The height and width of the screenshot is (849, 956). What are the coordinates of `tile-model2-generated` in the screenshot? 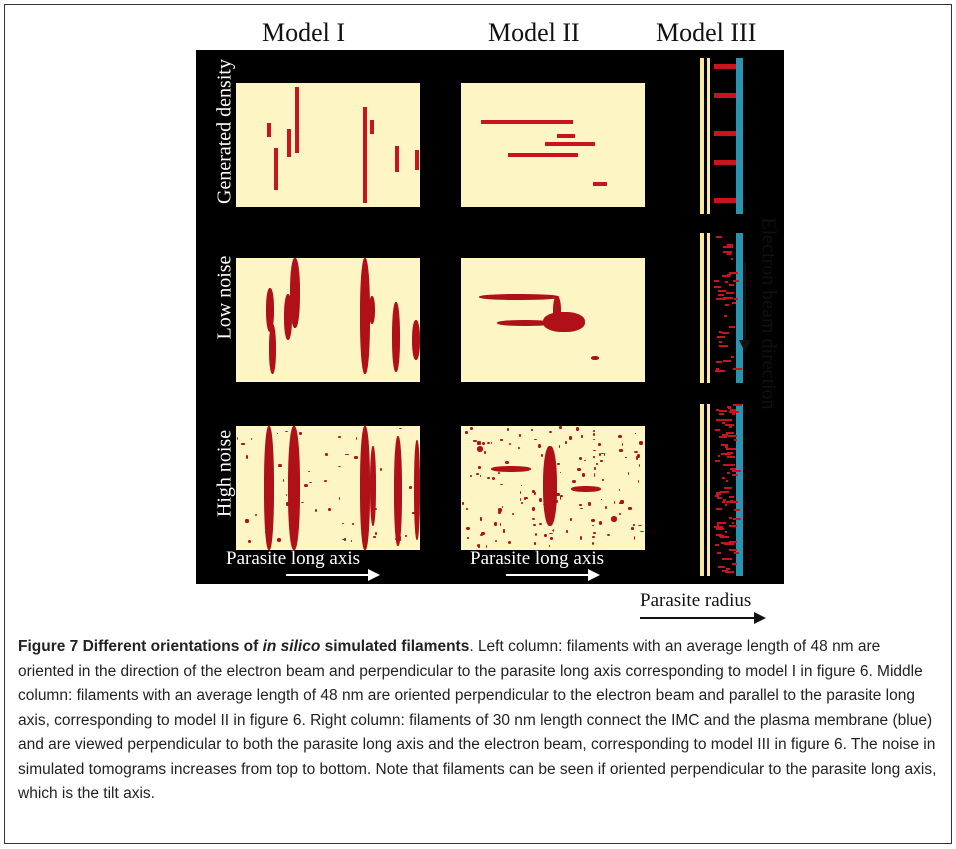 It's located at (553, 145).